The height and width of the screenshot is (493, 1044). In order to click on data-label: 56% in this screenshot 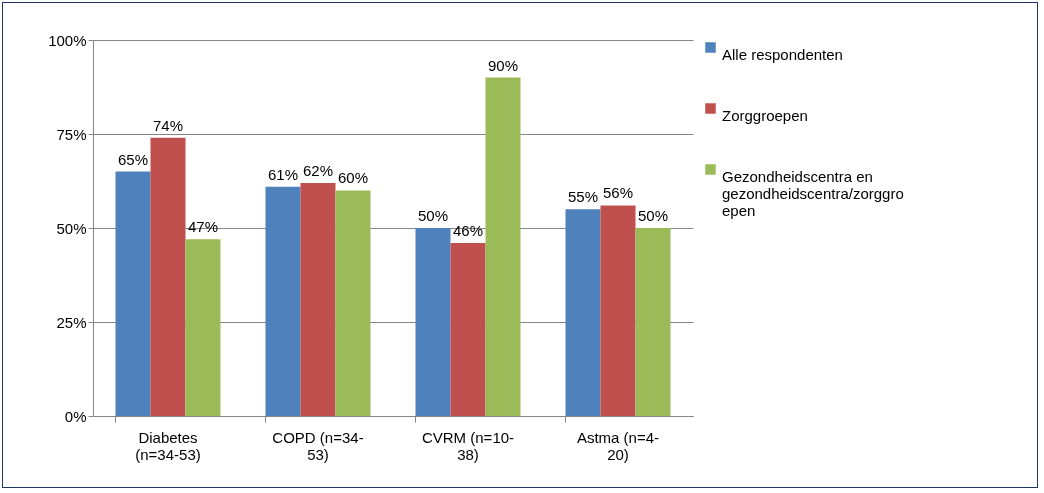, I will do `click(618, 193)`.